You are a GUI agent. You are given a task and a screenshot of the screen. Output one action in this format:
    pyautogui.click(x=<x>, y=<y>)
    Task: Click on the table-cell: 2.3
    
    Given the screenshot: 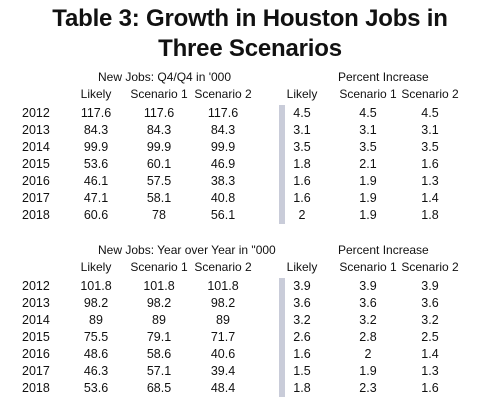 What is the action you would take?
    pyautogui.click(x=368, y=388)
    